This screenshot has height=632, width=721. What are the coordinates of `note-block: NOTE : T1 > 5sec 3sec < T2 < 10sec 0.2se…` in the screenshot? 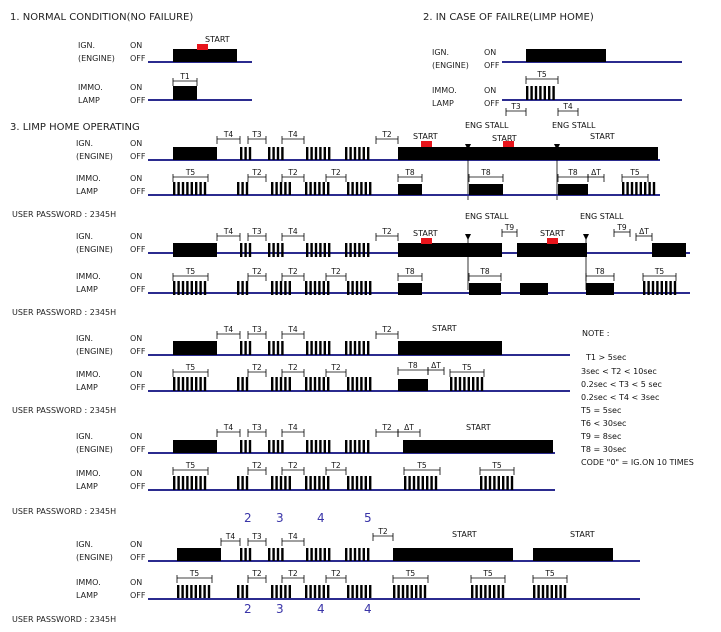 It's located at (637, 398).